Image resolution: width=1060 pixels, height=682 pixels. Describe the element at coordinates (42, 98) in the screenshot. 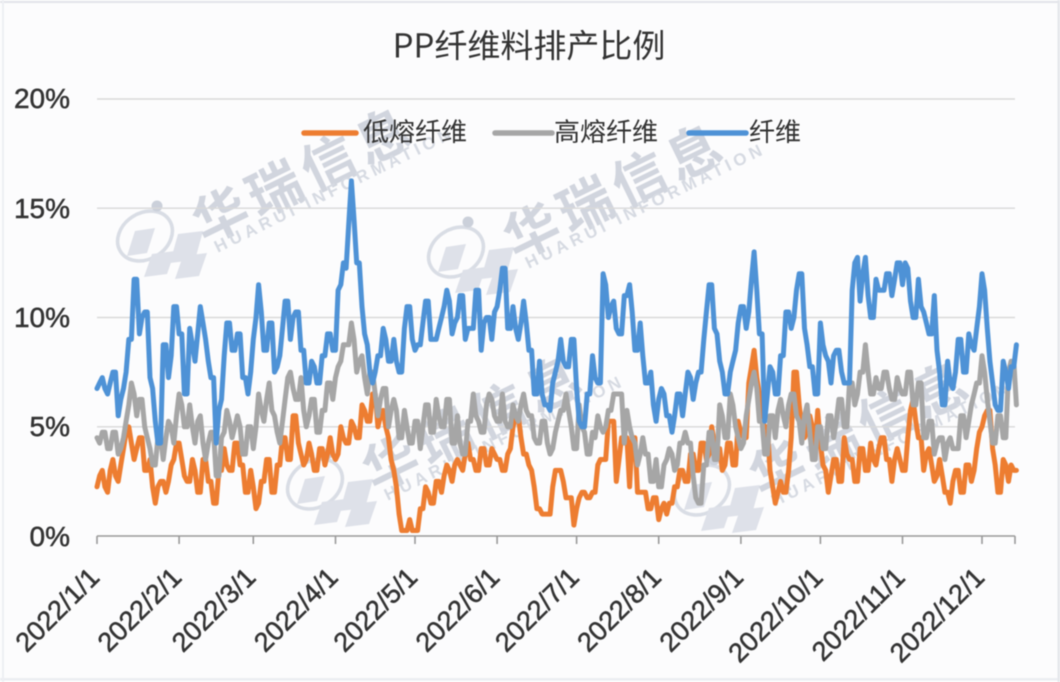

I see `svg-text: 20%` at that location.